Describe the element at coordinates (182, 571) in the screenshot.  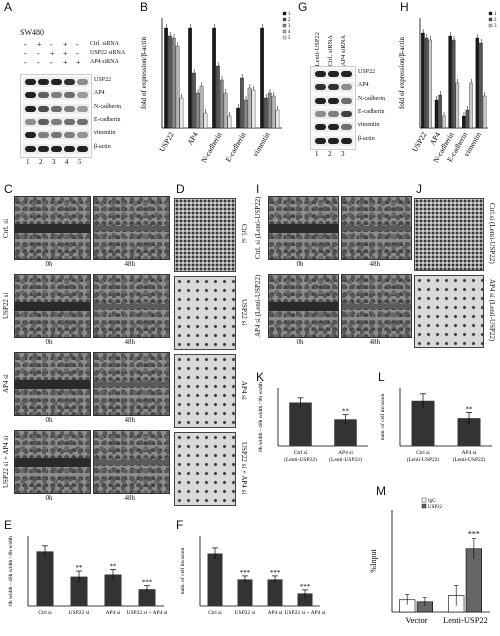
I see `y-axis-label: num. of cell invasion` at that location.